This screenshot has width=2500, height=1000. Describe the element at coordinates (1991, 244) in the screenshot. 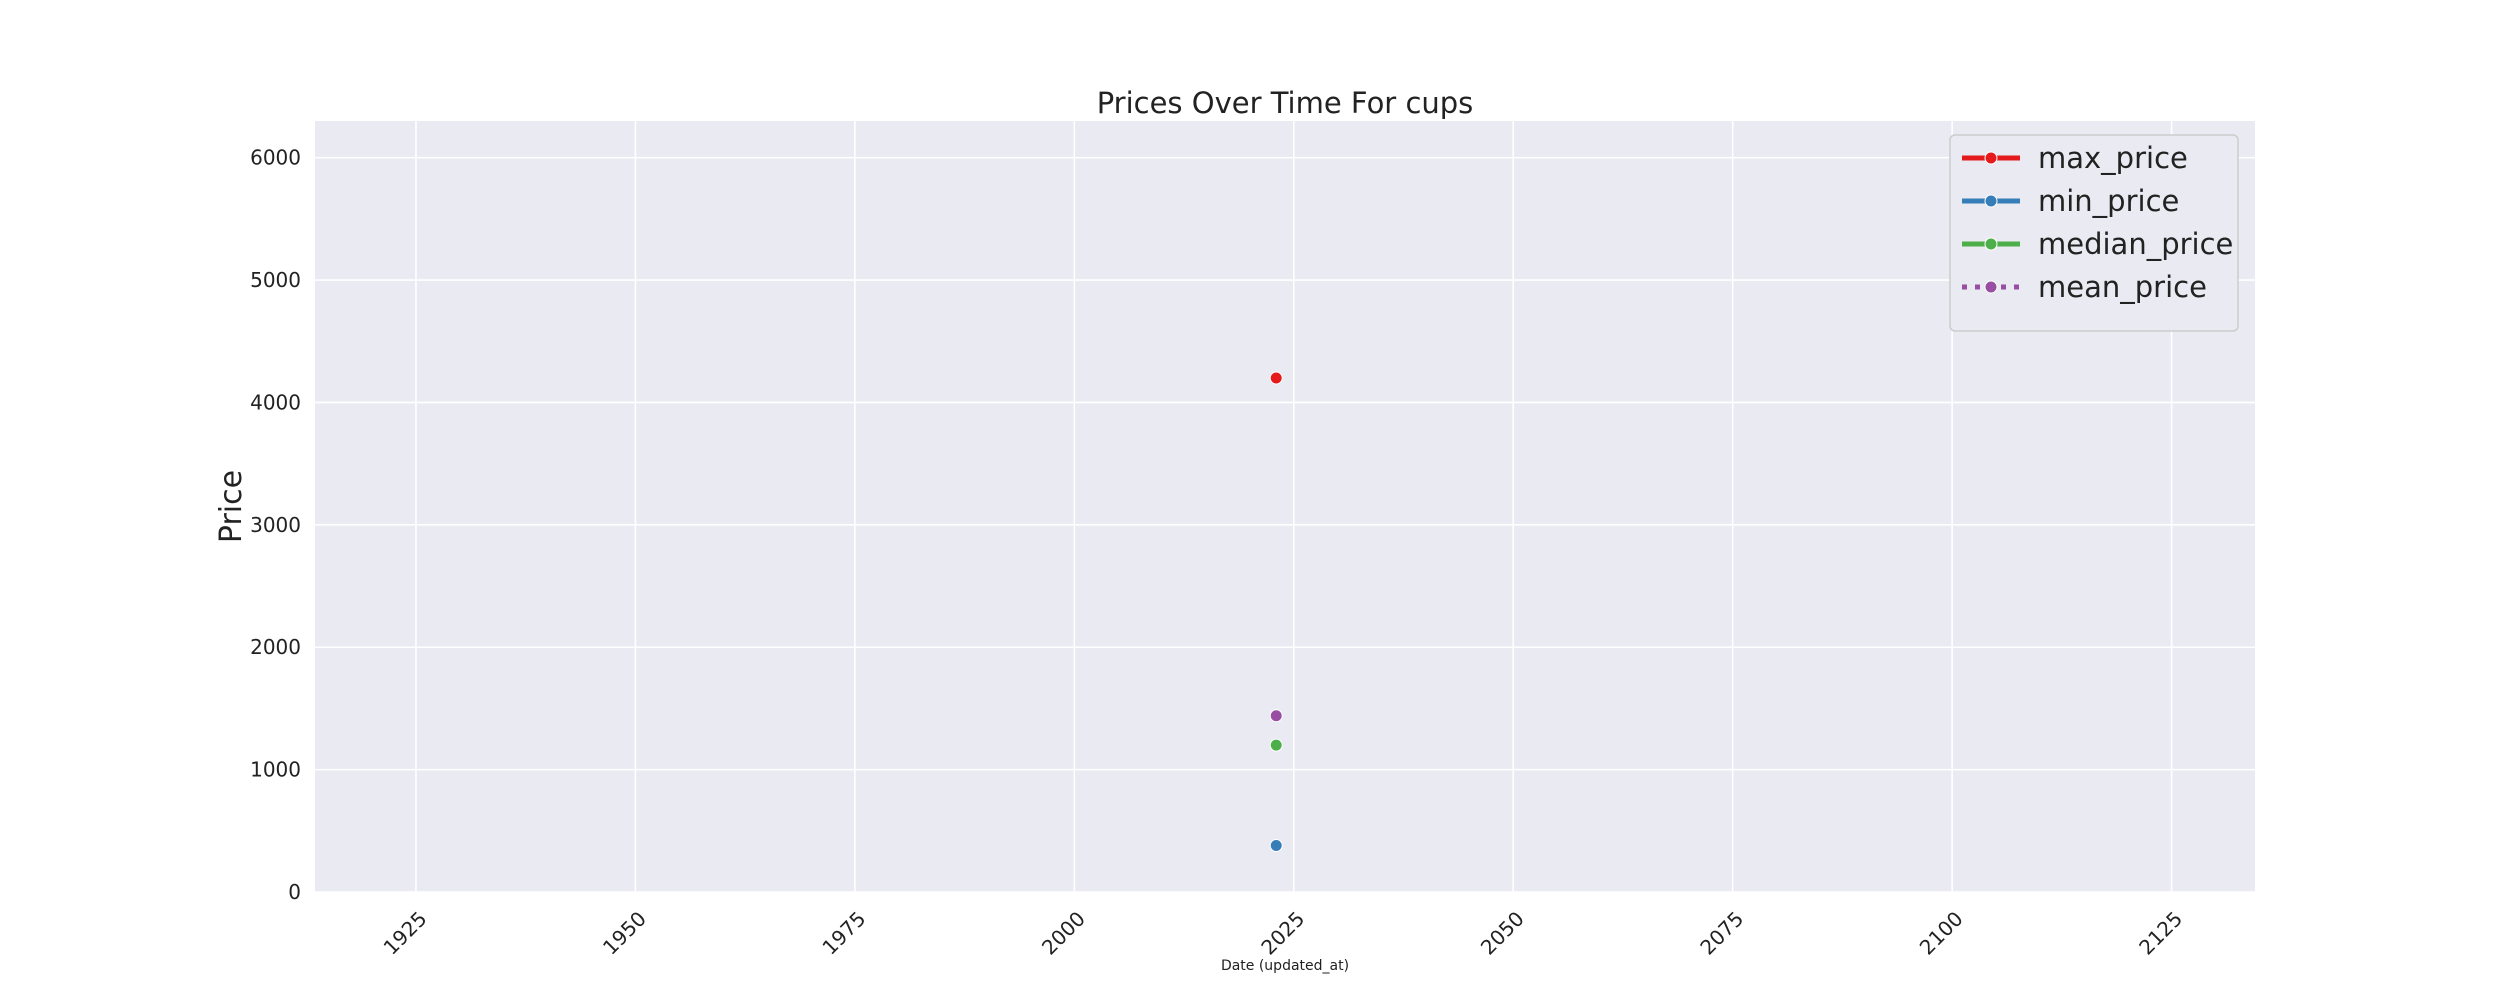

I see `legend-median-price-marker` at that location.